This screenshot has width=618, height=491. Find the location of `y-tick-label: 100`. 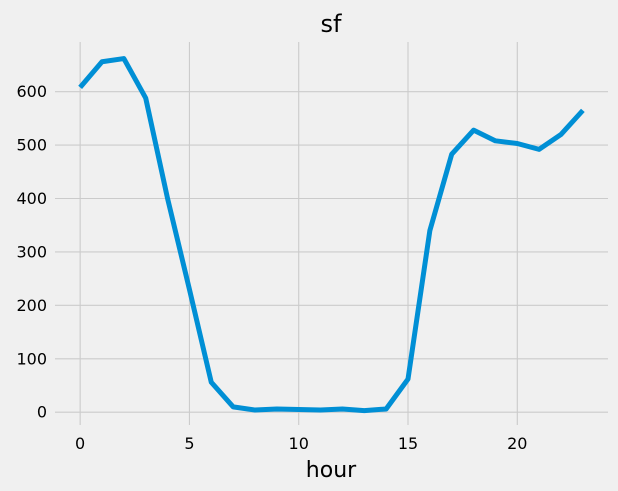

y-tick-label: 100 is located at coordinates (31, 358).